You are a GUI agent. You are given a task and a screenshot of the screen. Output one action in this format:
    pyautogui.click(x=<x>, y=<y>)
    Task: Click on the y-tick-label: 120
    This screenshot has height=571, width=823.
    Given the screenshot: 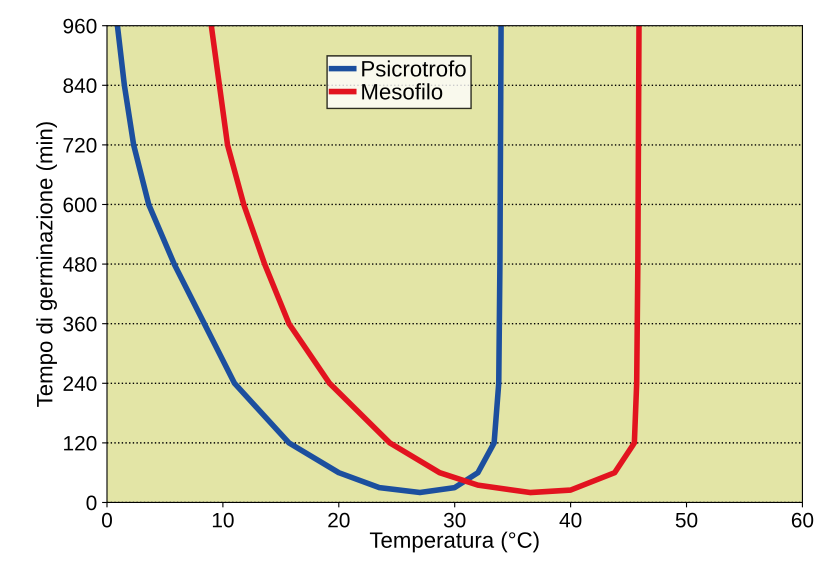 What is the action you would take?
    pyautogui.click(x=80, y=443)
    